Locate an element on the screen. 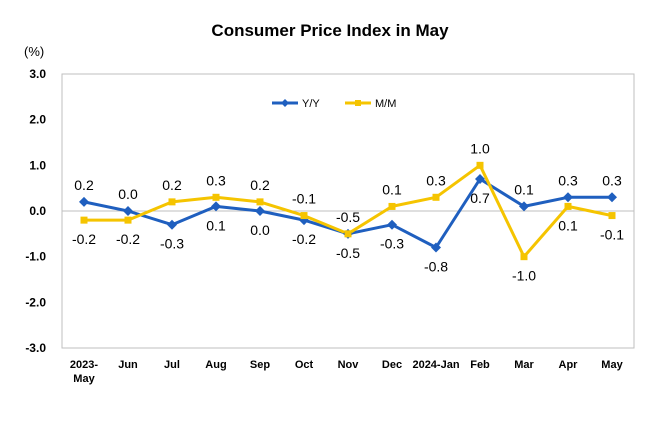 The image size is (660, 440). x-tick-label: 2024-Jan is located at coordinates (435, 365).